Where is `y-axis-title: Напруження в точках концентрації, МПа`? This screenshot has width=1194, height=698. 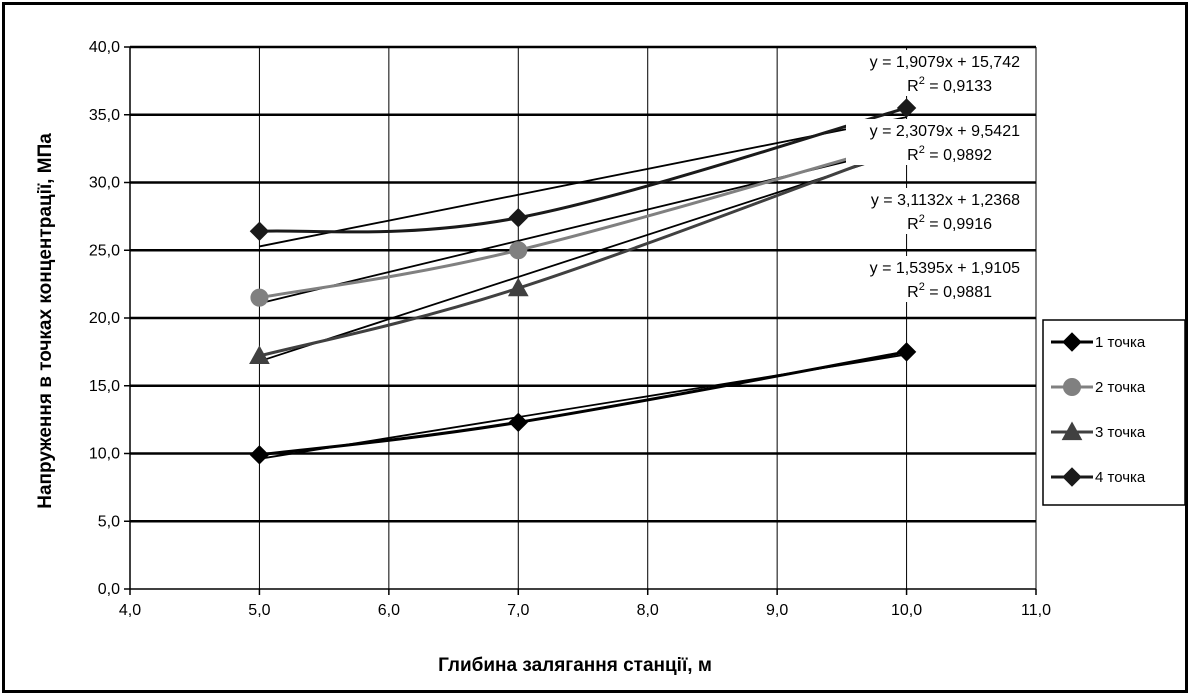
y-axis-title: Напруження в точках концентрації, МПа is located at coordinates (45, 321).